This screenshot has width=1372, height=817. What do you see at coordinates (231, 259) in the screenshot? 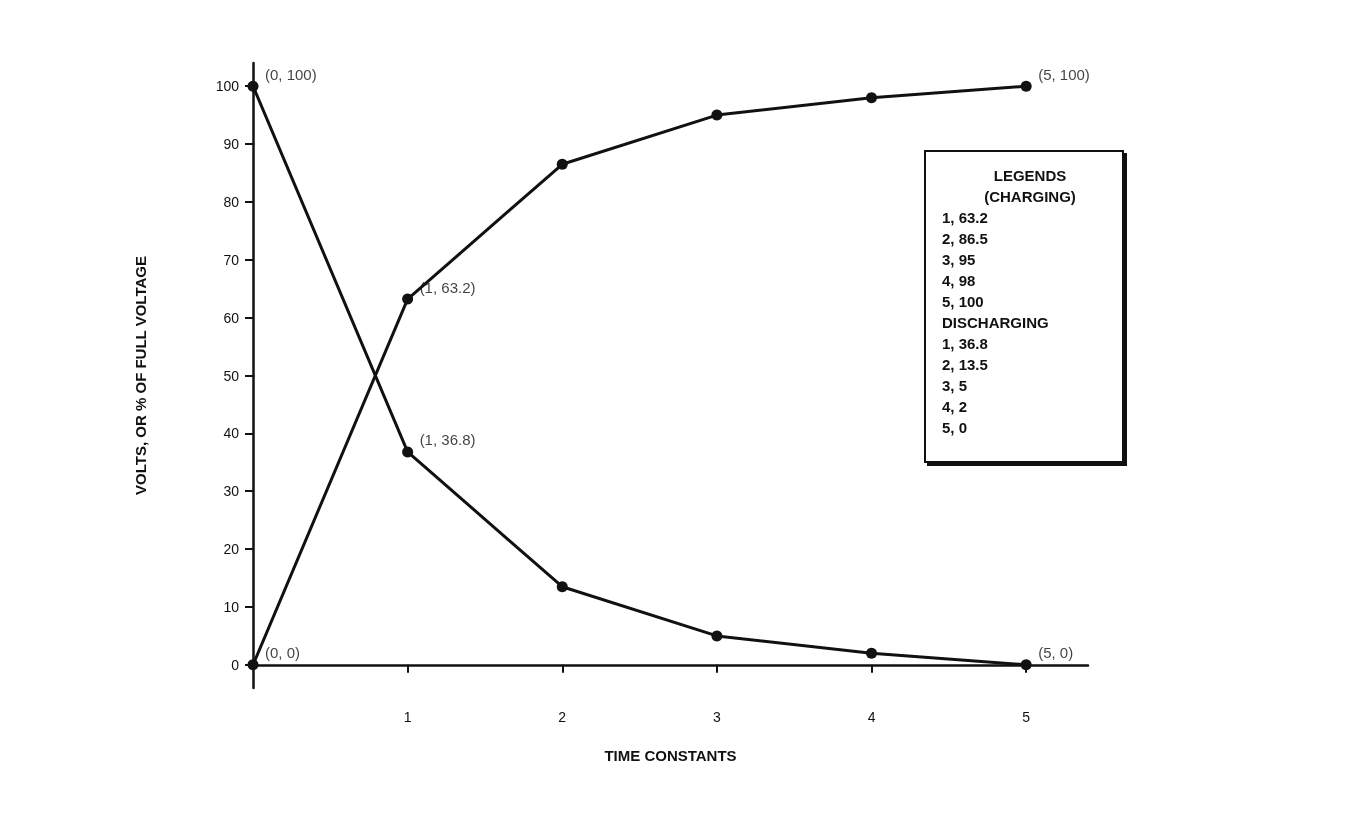
I see `y-tick-label: 70` at bounding box center [231, 259].